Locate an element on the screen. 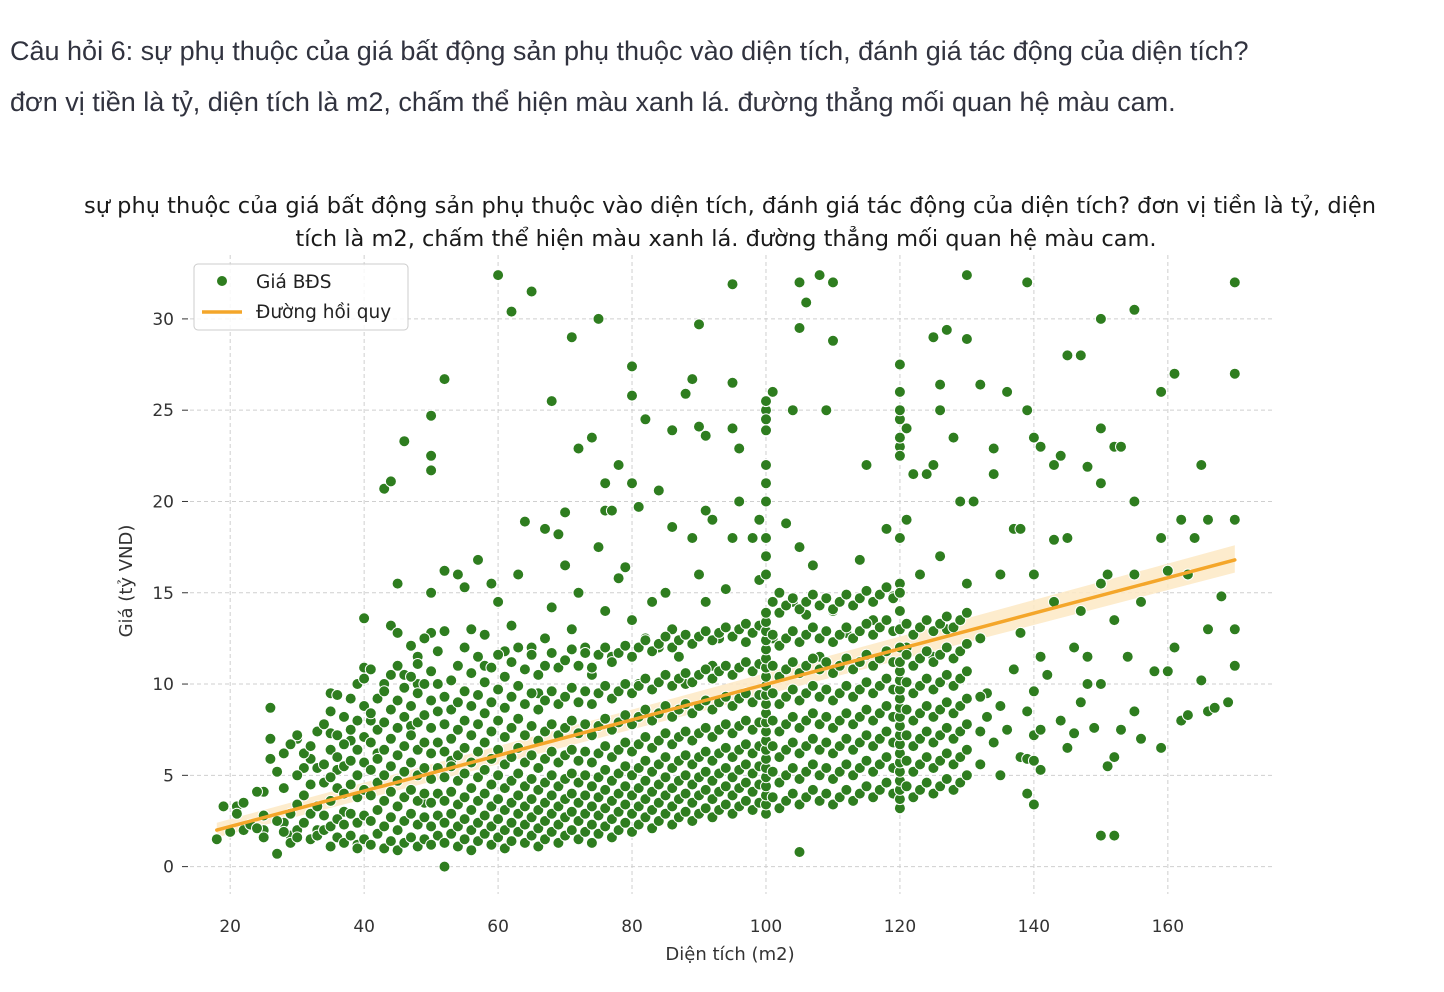 This screenshot has height=992, width=1444. x-tick-label: 60 is located at coordinates (498, 927).